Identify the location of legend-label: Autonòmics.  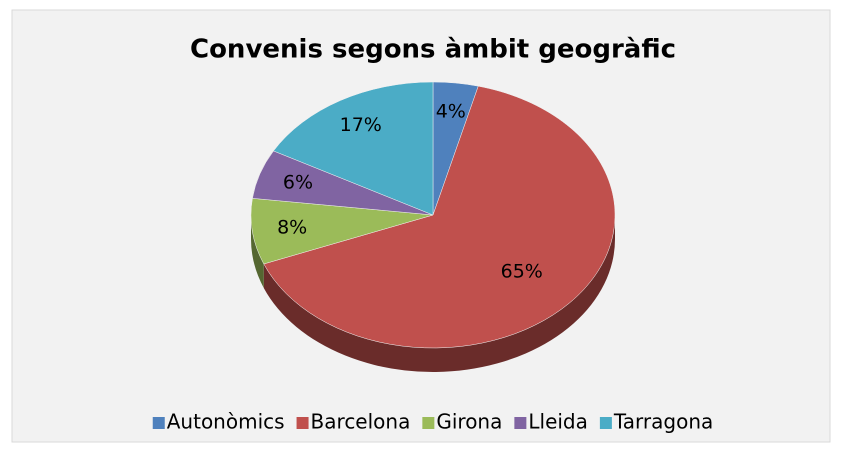
(226, 422).